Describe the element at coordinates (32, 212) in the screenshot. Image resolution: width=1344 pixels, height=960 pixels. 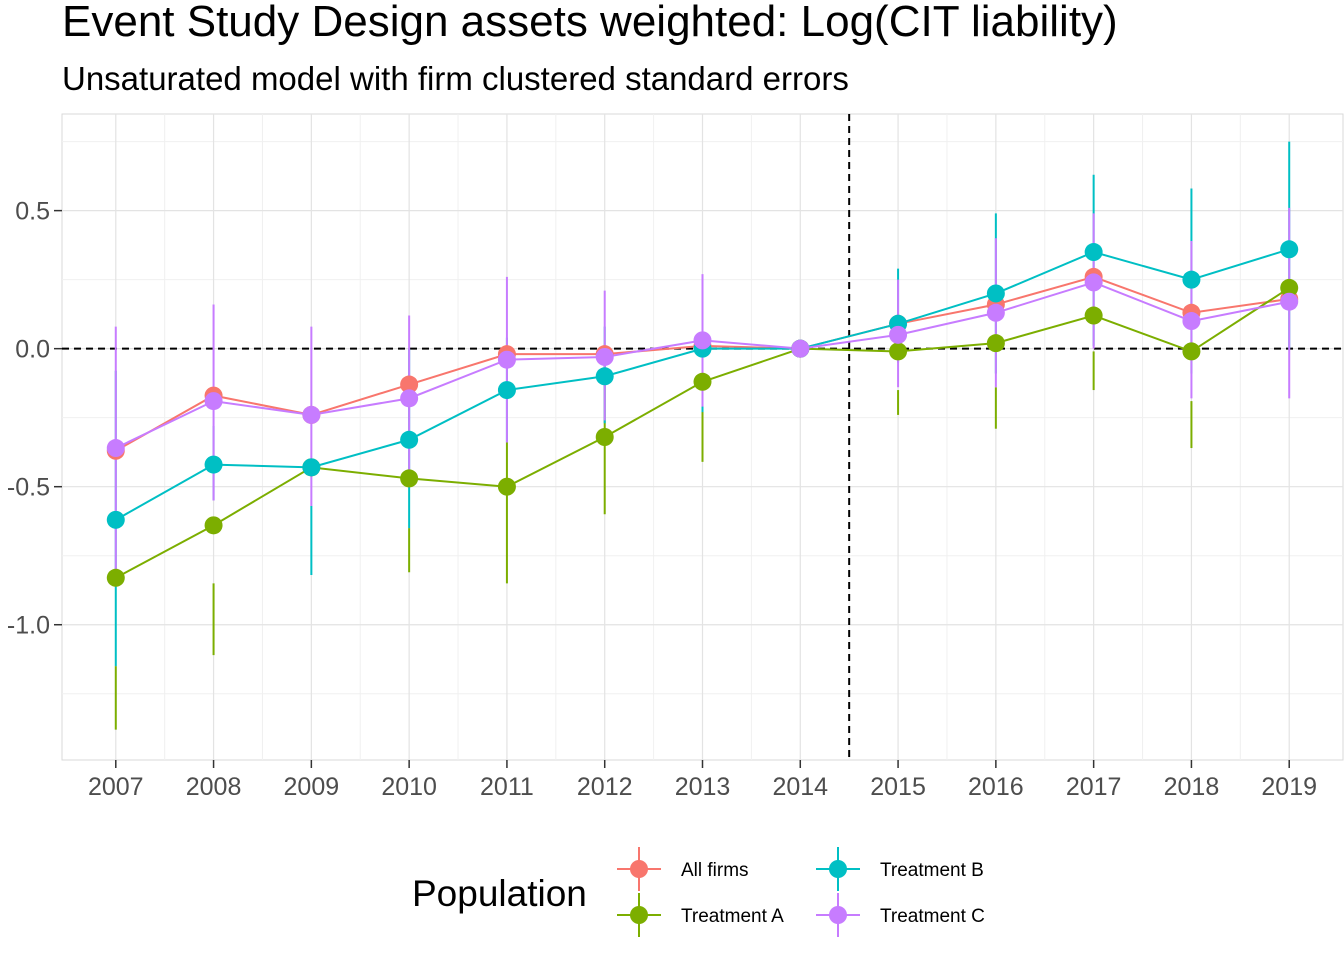
I see `y-tick-label: 0.5` at that location.